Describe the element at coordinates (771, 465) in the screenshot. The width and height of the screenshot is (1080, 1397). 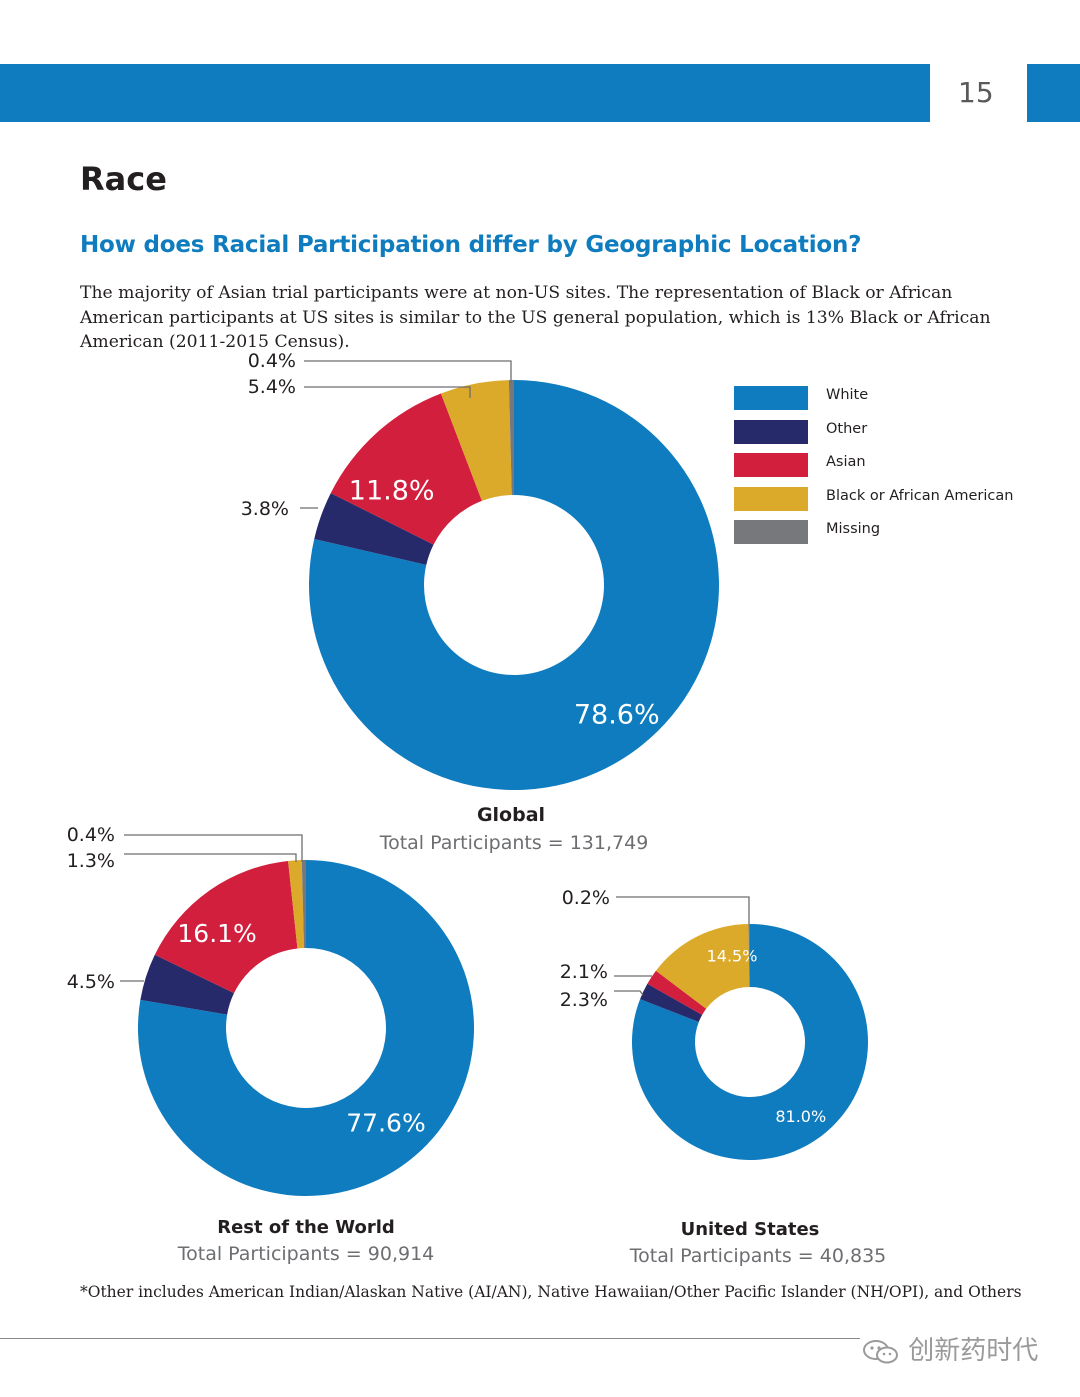
I see `legend-swatch-asian` at that location.